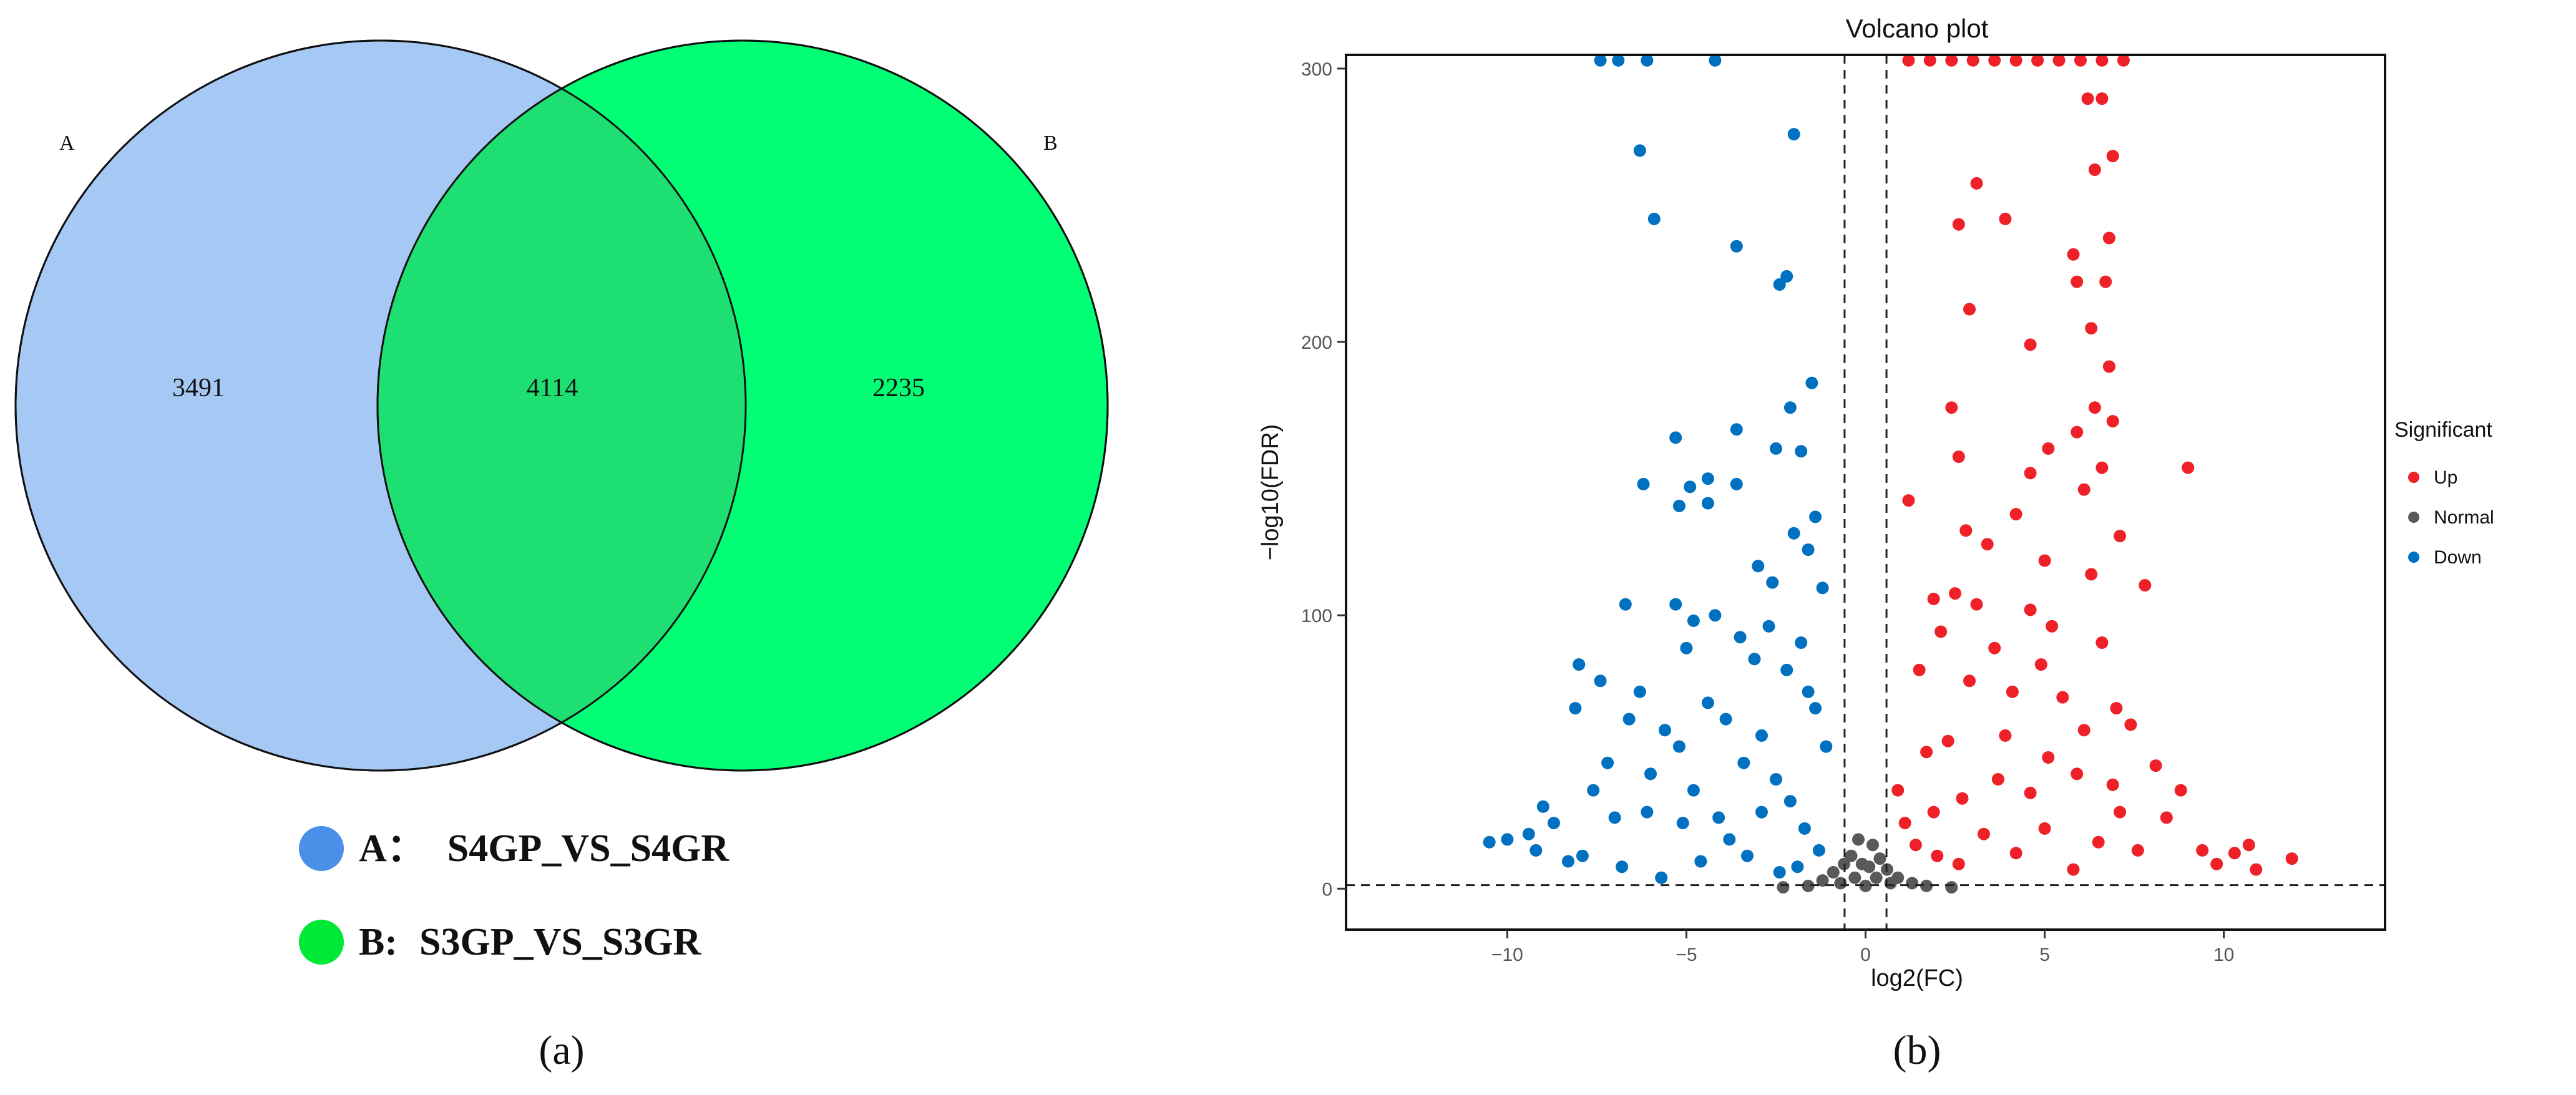 Image resolution: width=2576 pixels, height=1095 pixels. What do you see at coordinates (1867, 863) in the screenshot?
I see `series-normal` at bounding box center [1867, 863].